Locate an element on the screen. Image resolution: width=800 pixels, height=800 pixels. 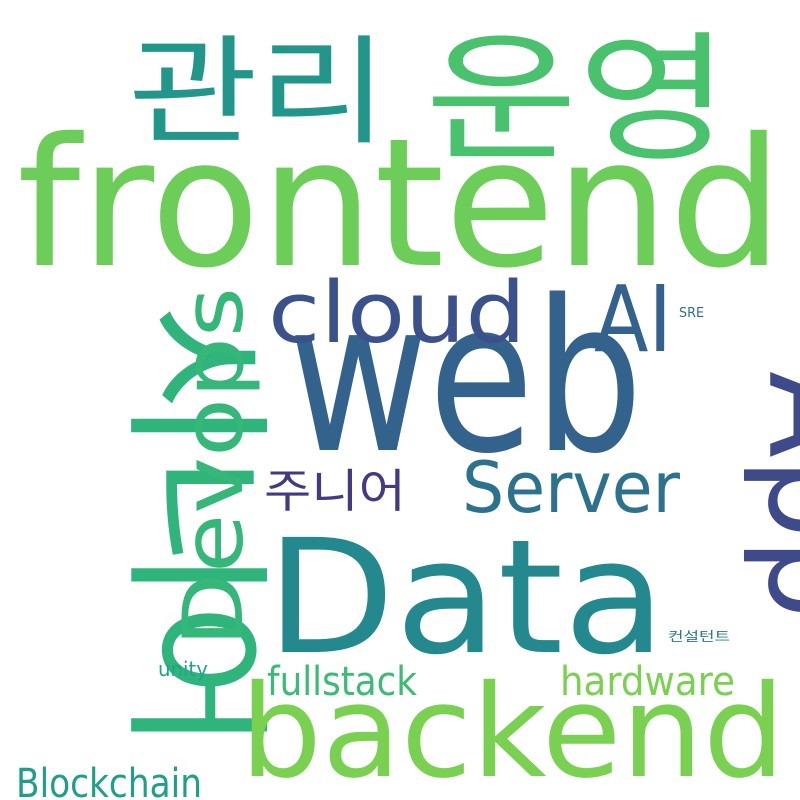
word-blockchain: Blockchain is located at coordinates (109, 780).